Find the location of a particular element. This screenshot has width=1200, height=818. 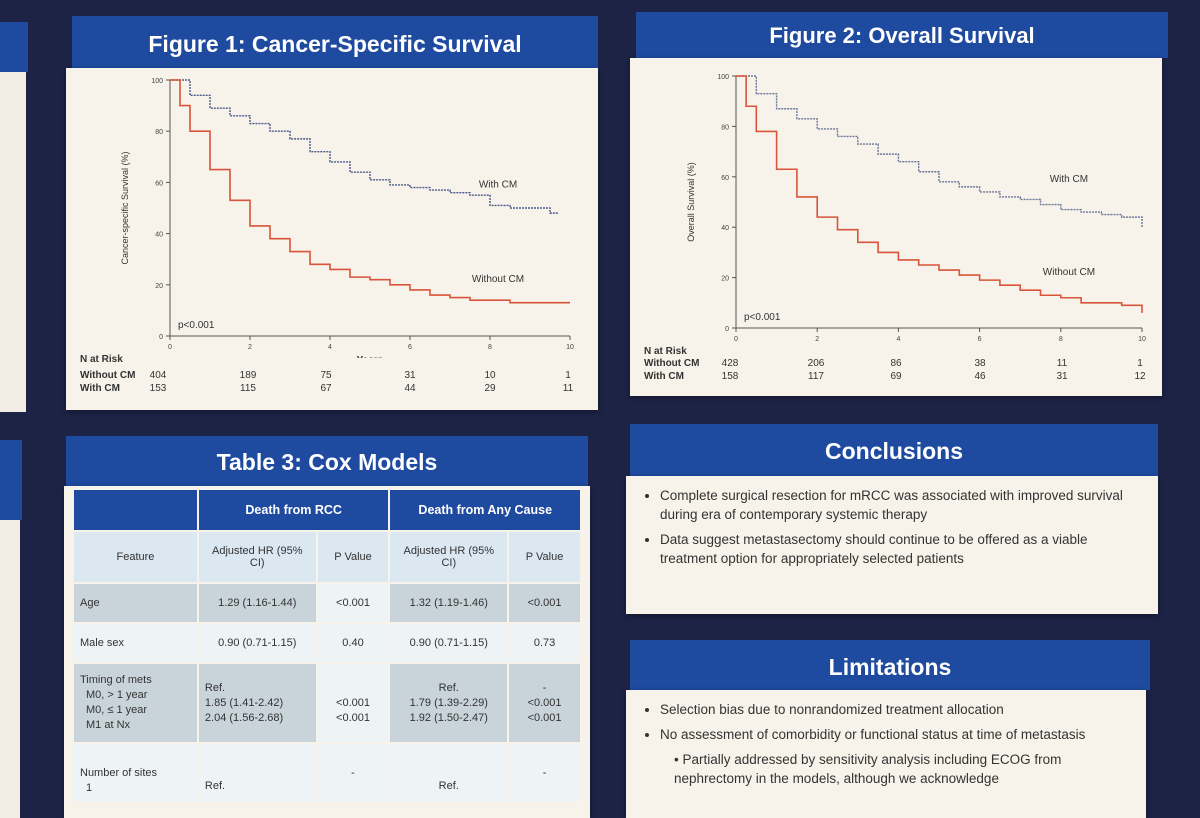

limitations-title: Limitations is located at coordinates (890, 667).